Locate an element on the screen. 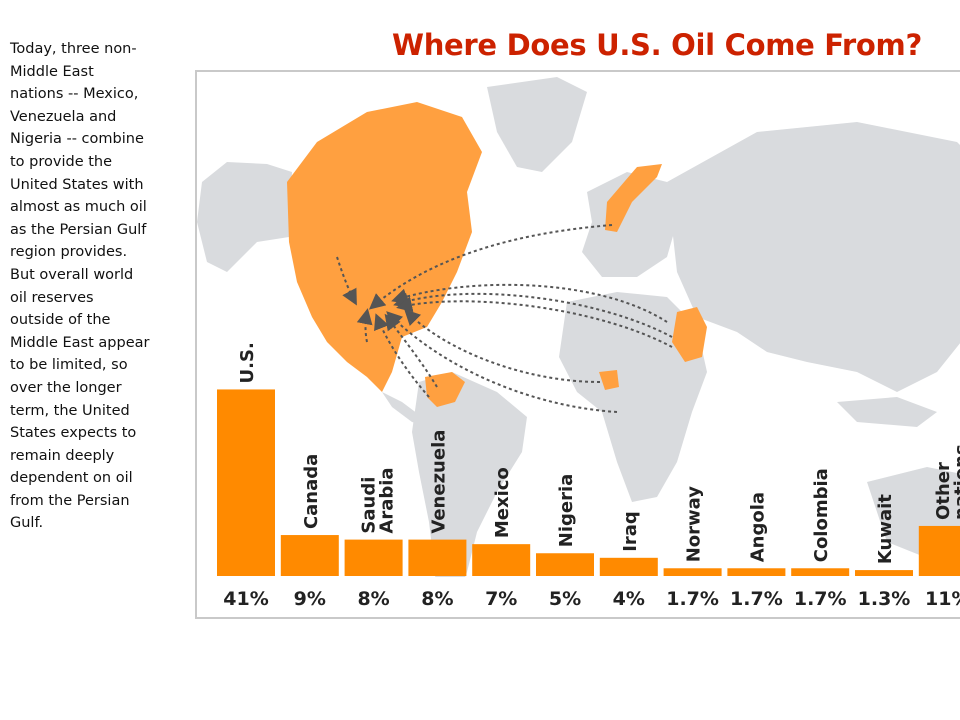 This screenshot has height=720, width=960. category-label-u-s: U.S. is located at coordinates (247, 362).